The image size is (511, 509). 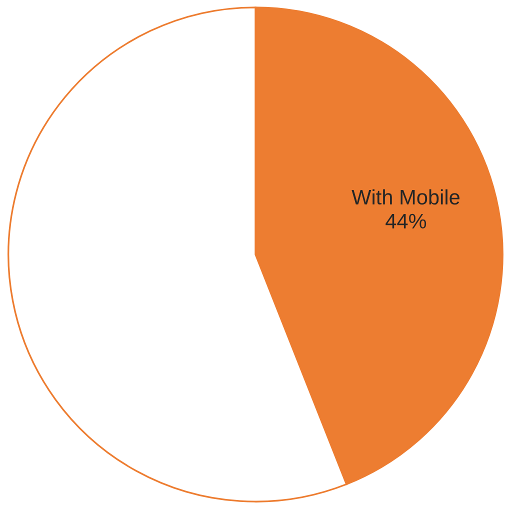 I want to click on data-label: 44%, so click(x=406, y=221).